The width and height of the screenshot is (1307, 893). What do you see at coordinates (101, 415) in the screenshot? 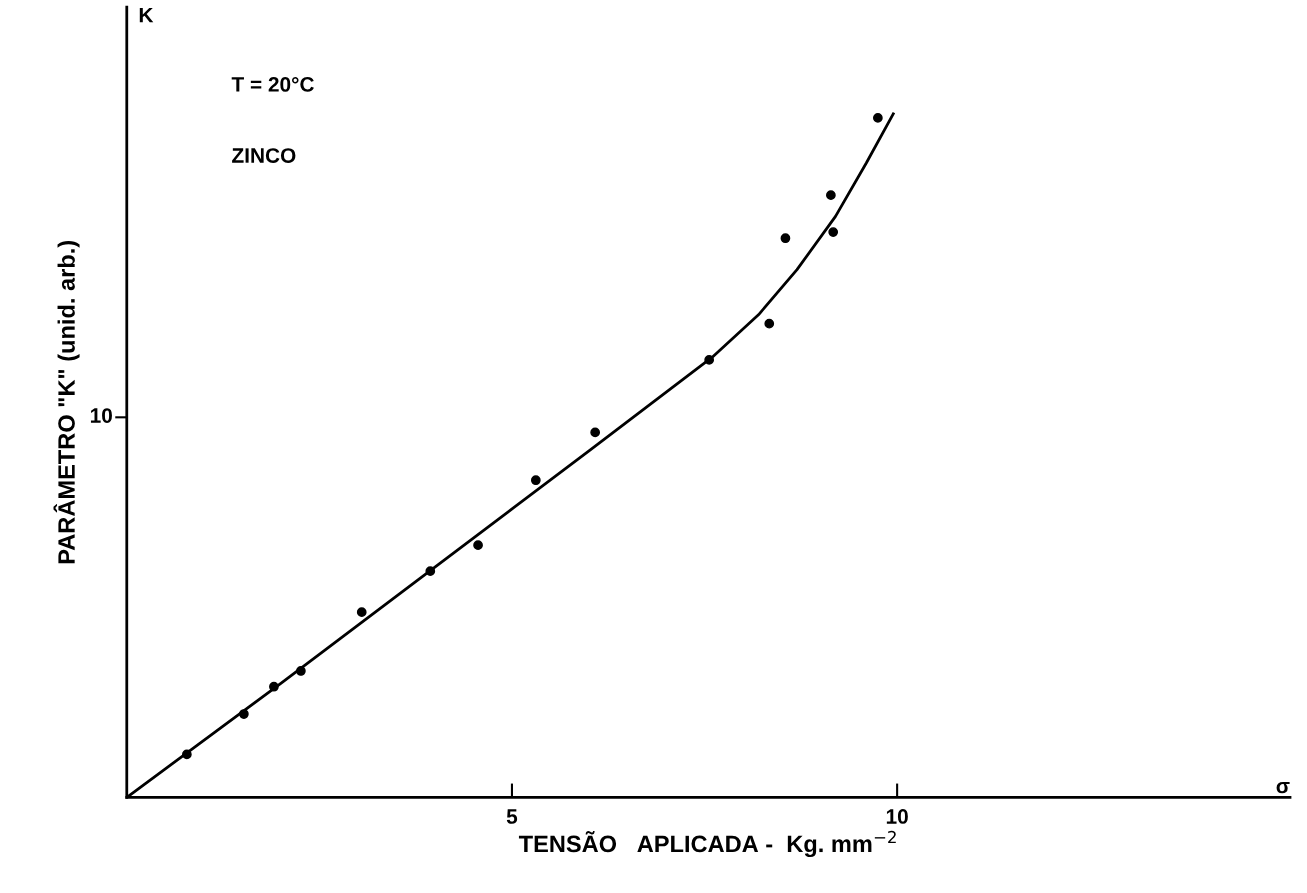
I see `text: 10` at bounding box center [101, 415].